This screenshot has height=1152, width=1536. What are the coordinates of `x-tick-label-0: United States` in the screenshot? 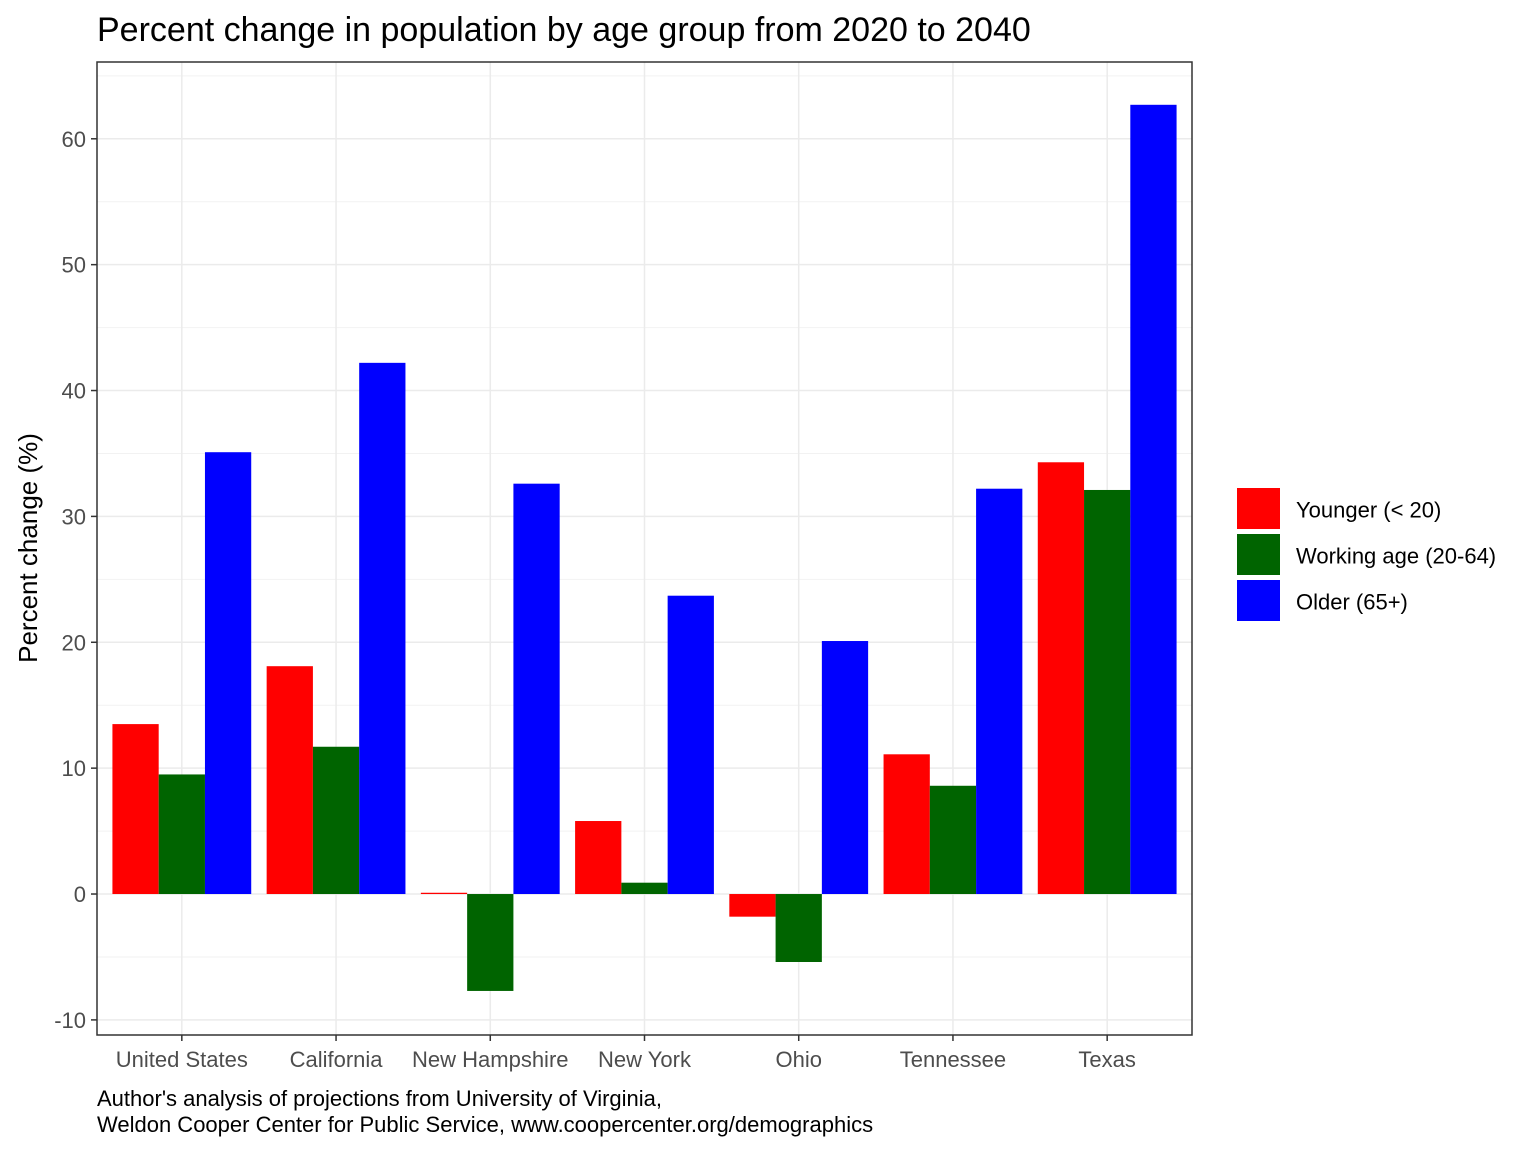 It's located at (182, 1059).